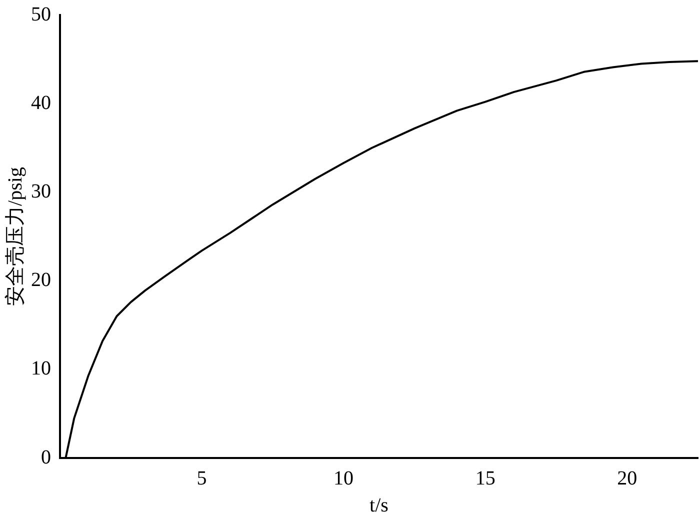  What do you see at coordinates (15, 236) in the screenshot?
I see `y-axis-title: 安全壳压力/psig` at bounding box center [15, 236].